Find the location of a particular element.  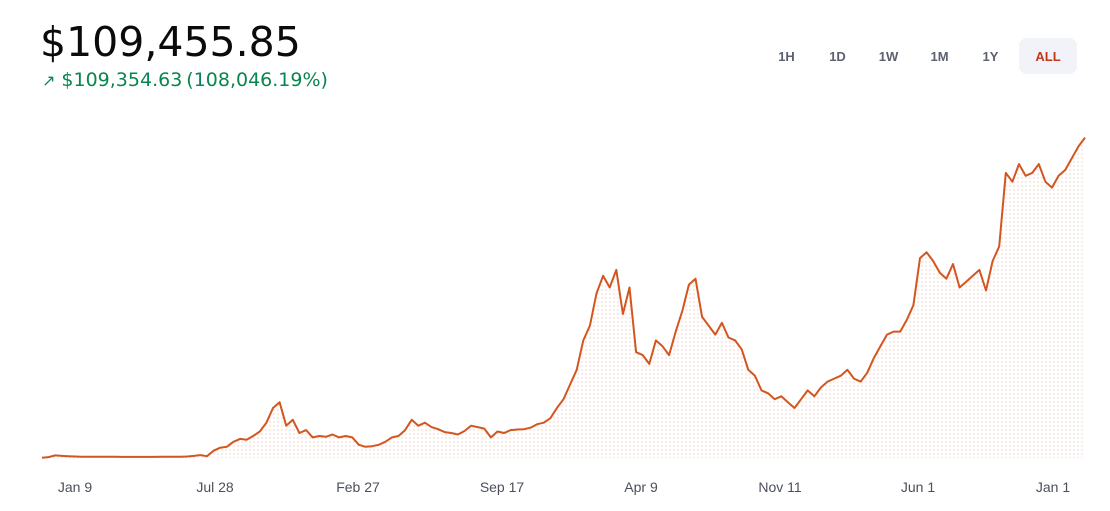

timeframe-1d-button: 1D is located at coordinates (837, 56).